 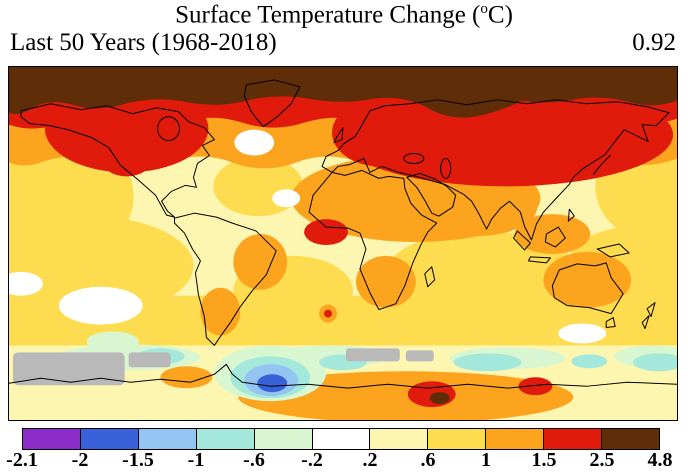 What do you see at coordinates (602, 460) in the screenshot?
I see `colorbar-tick-label: 2.5` at bounding box center [602, 460].